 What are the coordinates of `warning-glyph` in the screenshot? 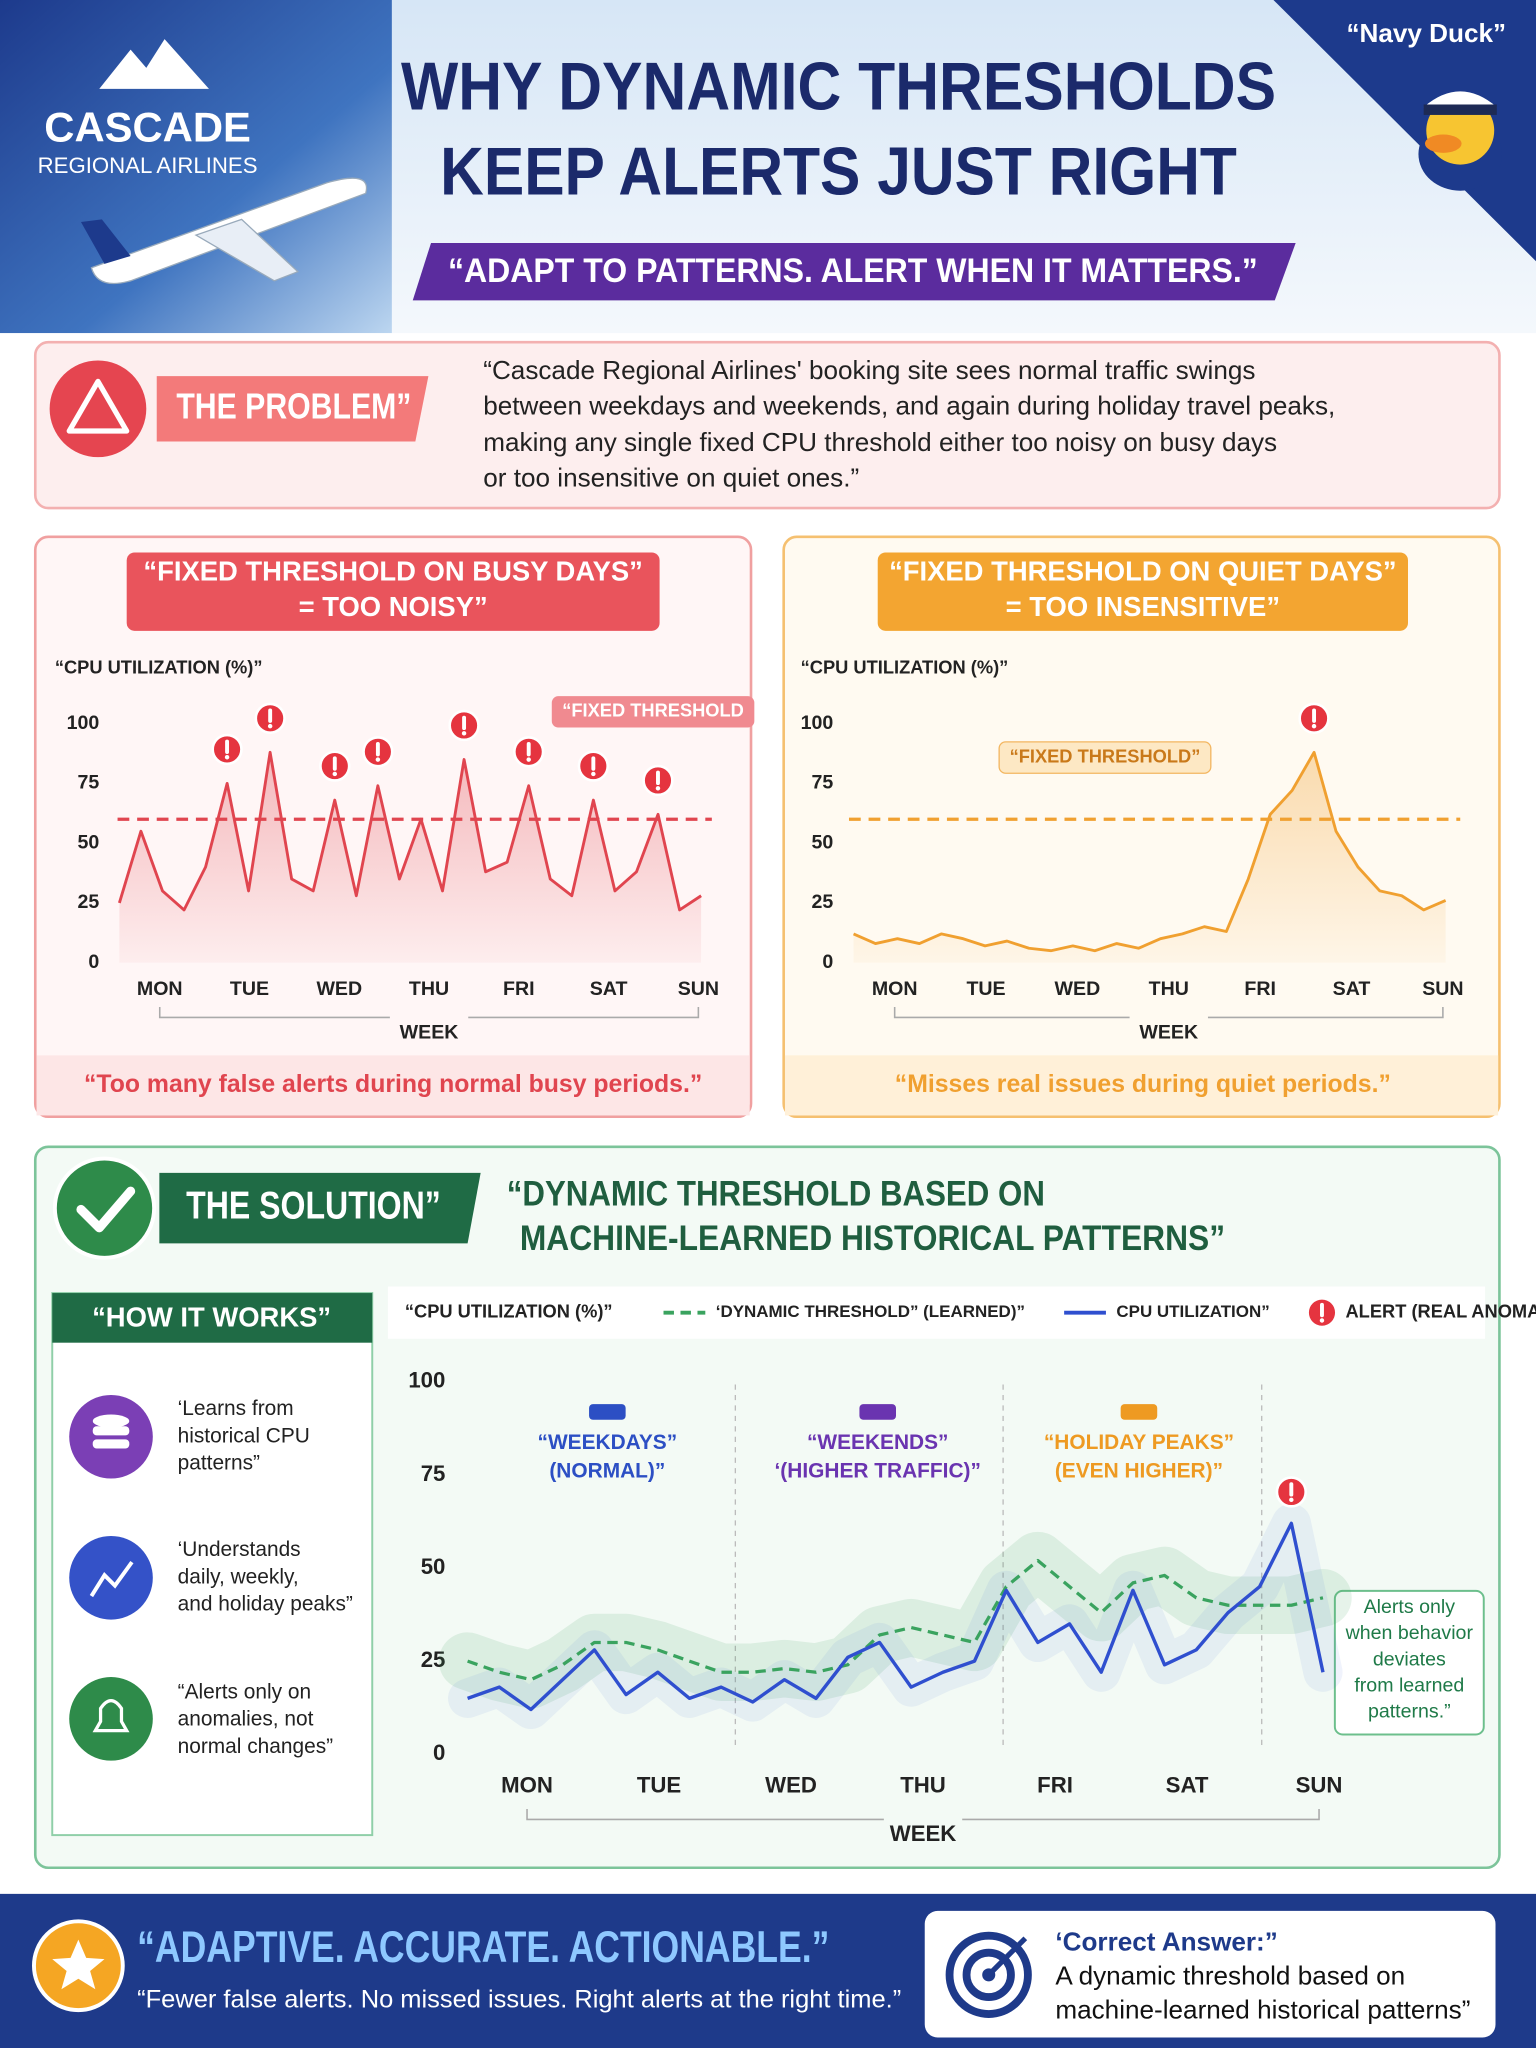 It's located at (98, 406).